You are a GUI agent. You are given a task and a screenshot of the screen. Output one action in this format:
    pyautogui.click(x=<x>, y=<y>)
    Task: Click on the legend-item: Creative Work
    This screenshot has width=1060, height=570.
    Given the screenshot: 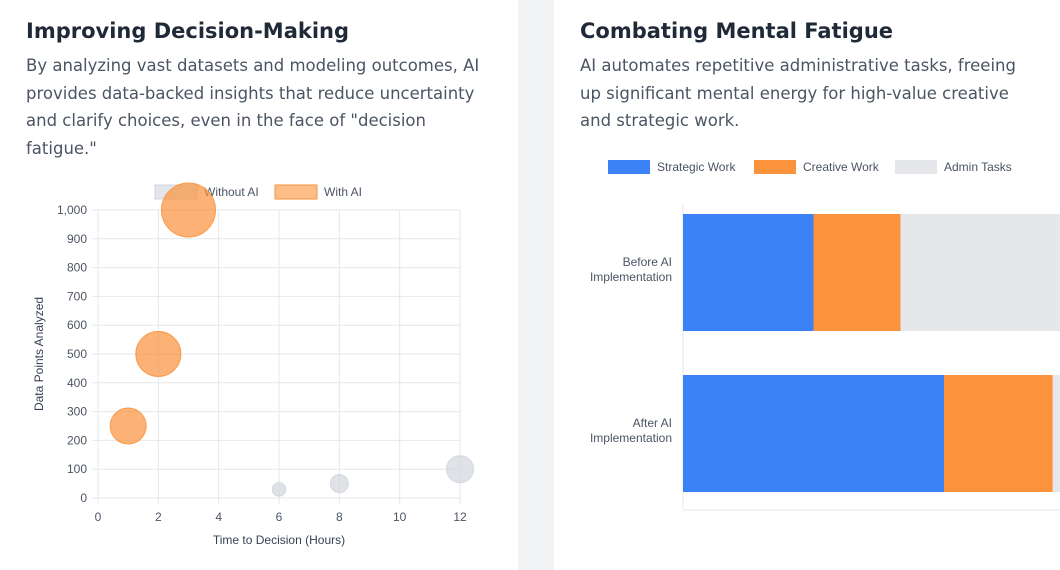 What is the action you would take?
    pyautogui.click(x=817, y=167)
    